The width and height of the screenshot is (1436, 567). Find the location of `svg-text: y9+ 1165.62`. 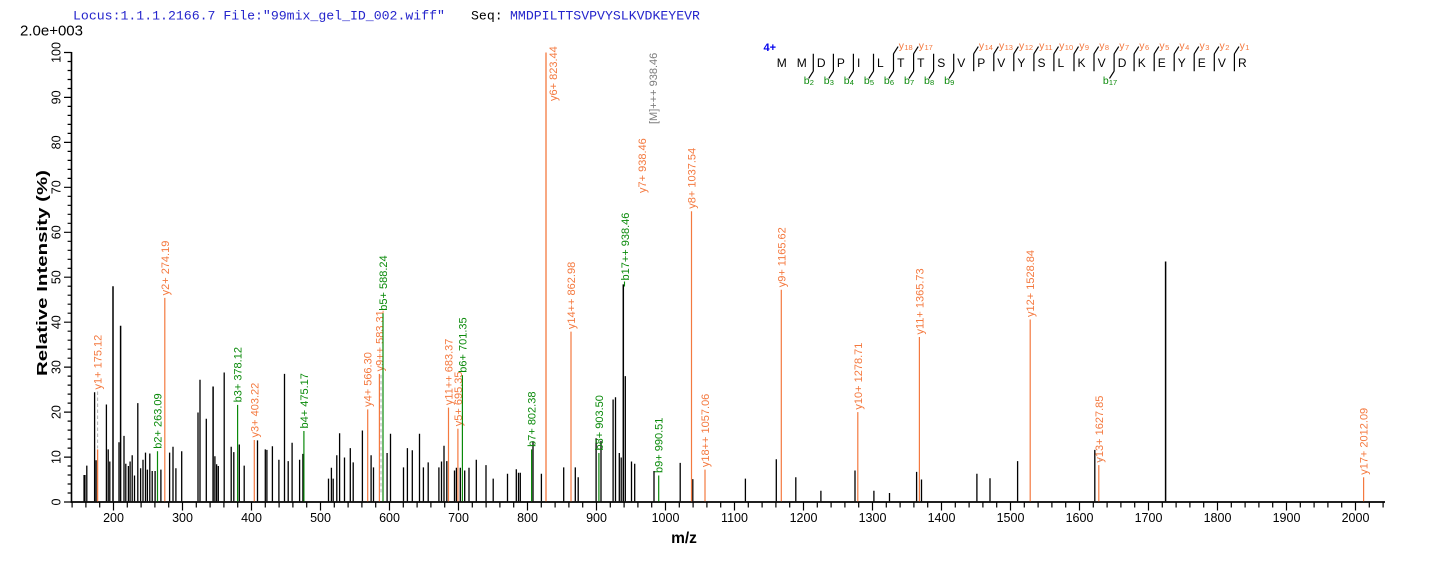

svg-text: y9+ 1165.62 is located at coordinates (782, 257).